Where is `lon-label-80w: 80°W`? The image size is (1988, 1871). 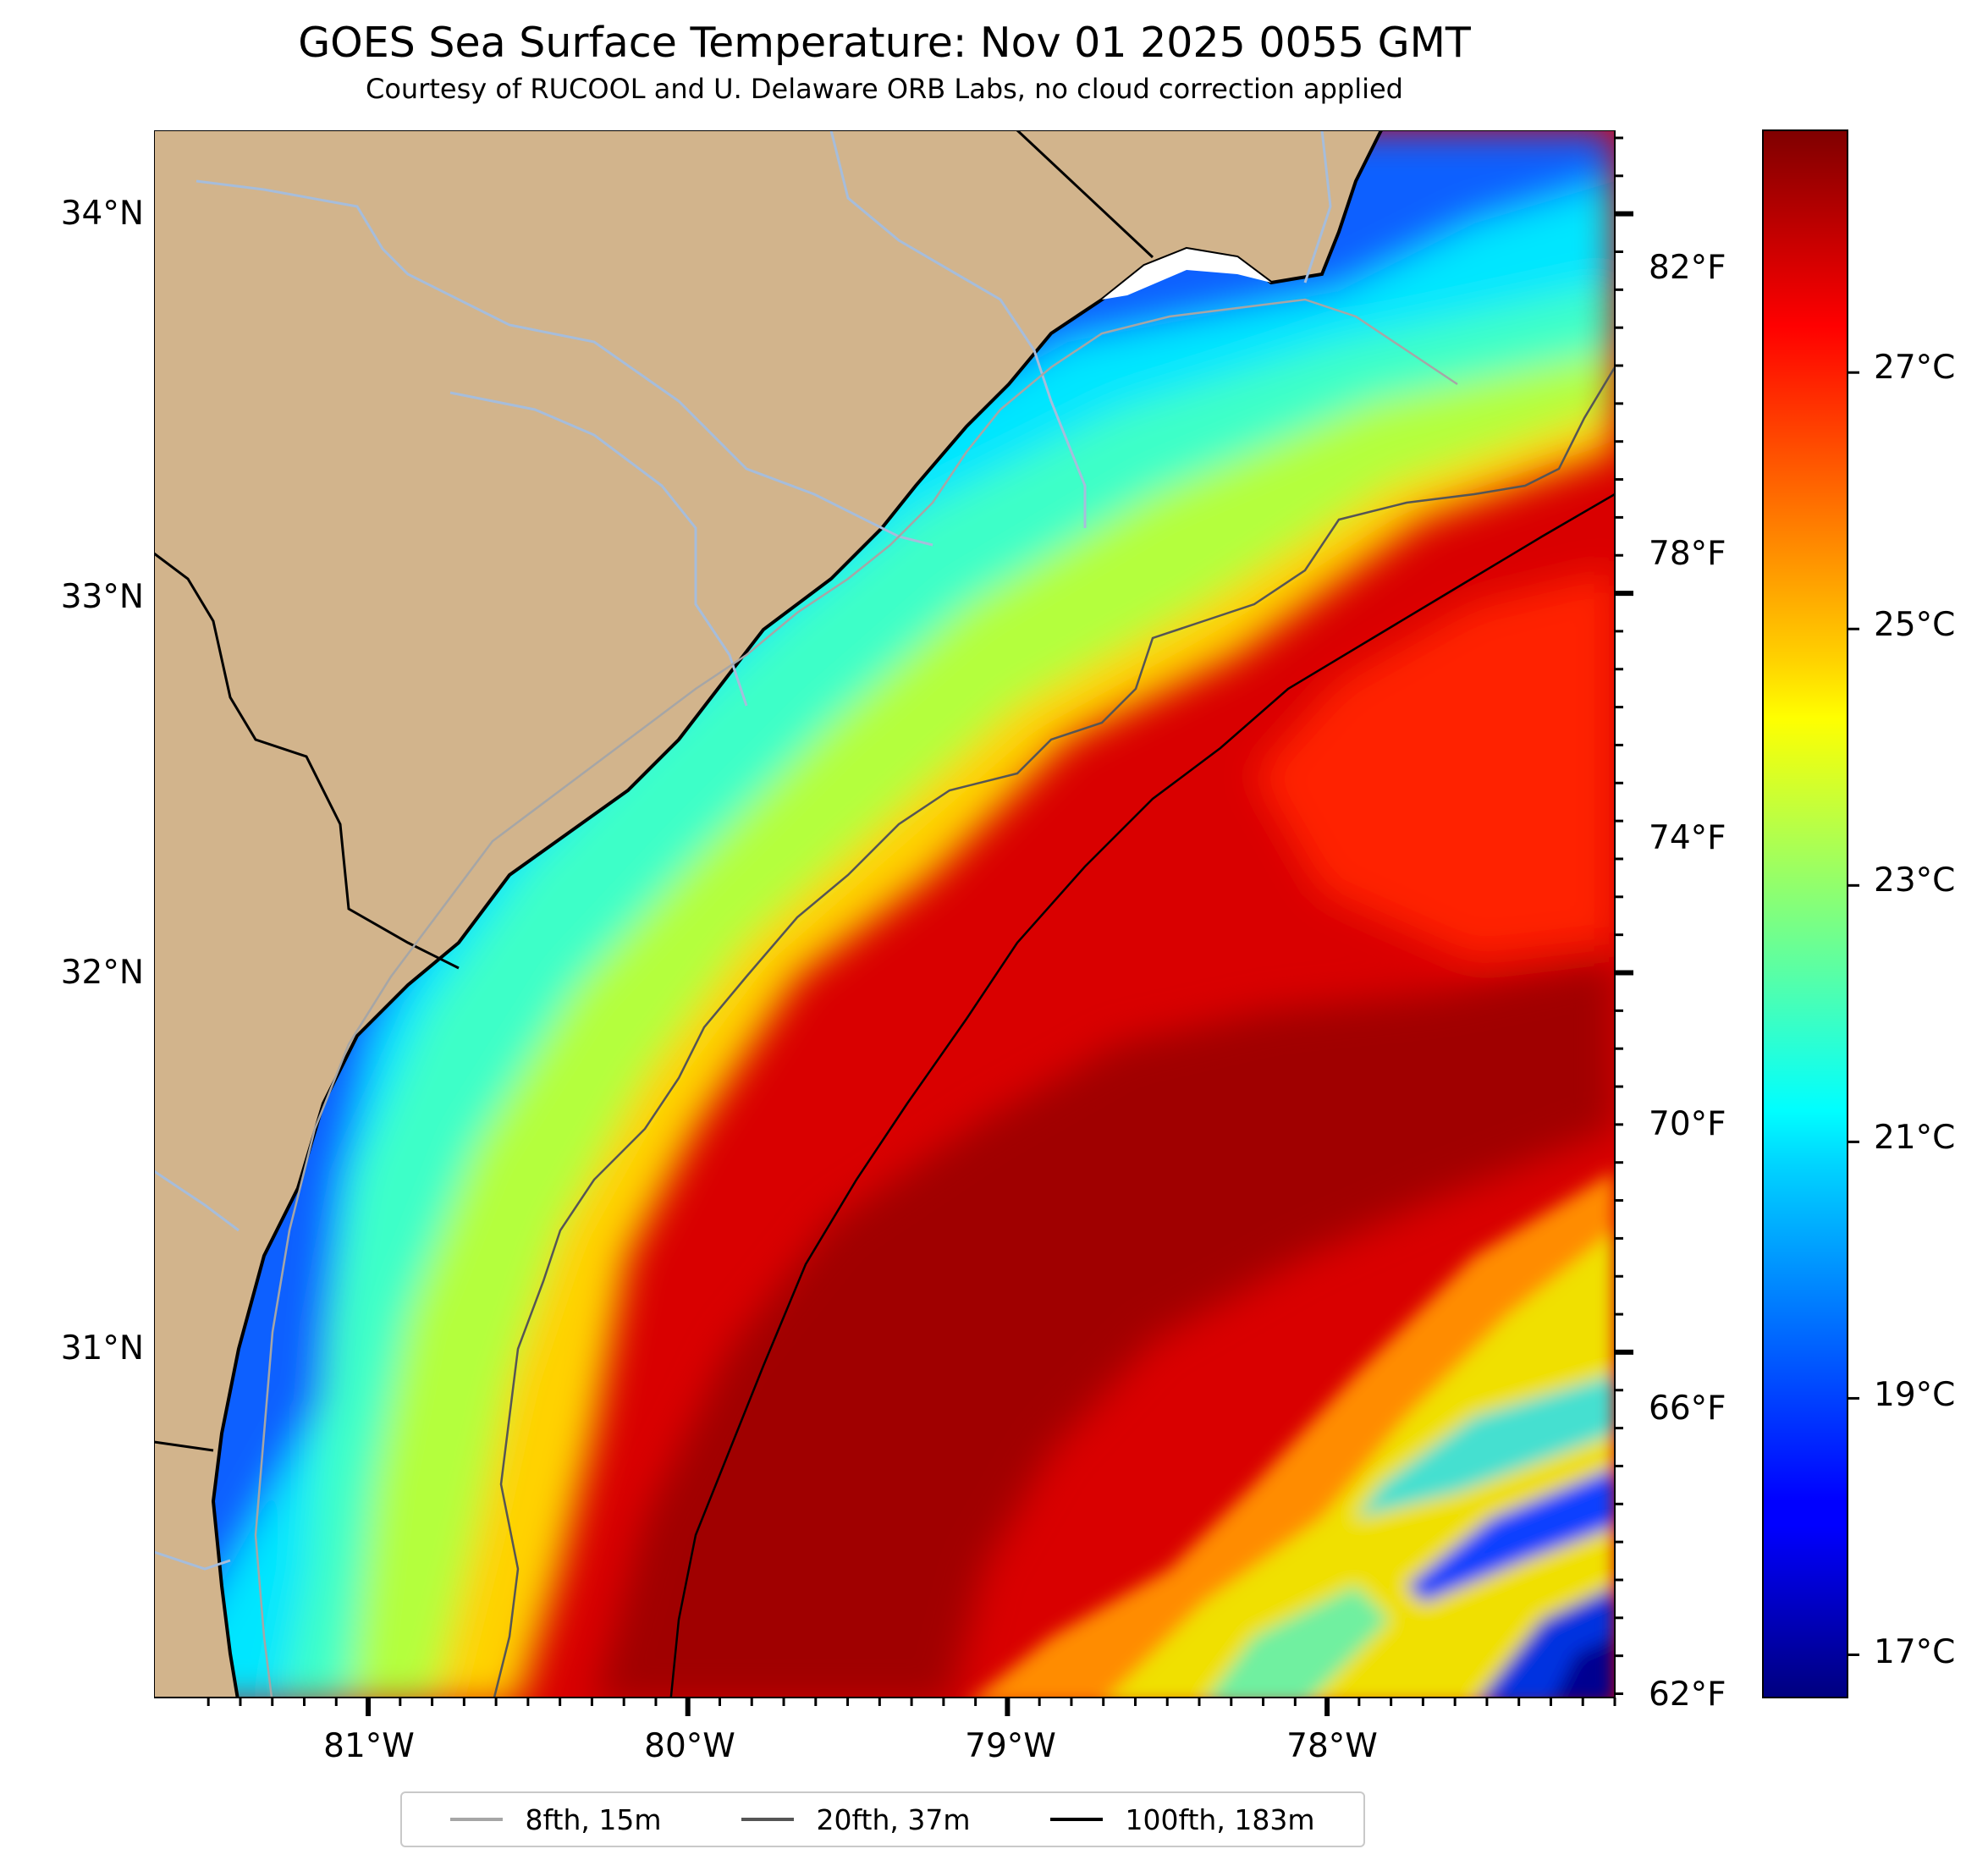 lon-label-80w: 80°W is located at coordinates (689, 1746).